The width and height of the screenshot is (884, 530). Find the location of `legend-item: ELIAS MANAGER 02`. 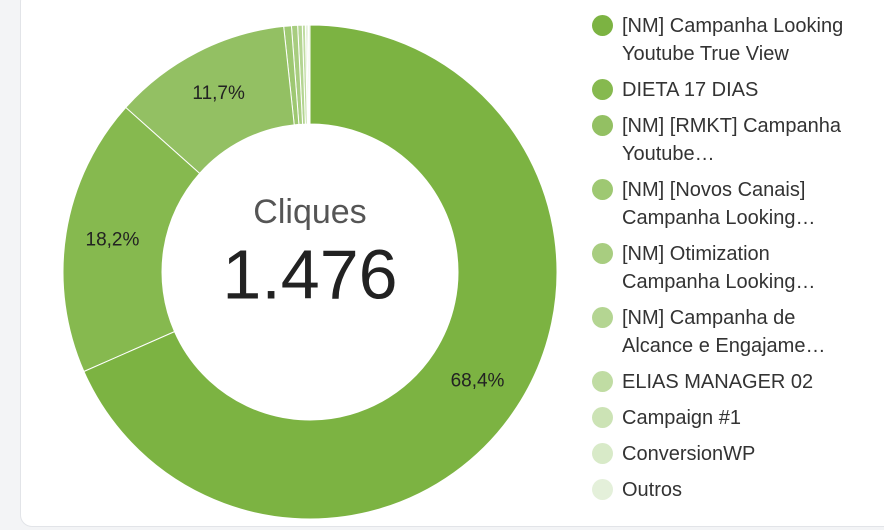

legend-item: ELIAS MANAGER 02 is located at coordinates (732, 382).